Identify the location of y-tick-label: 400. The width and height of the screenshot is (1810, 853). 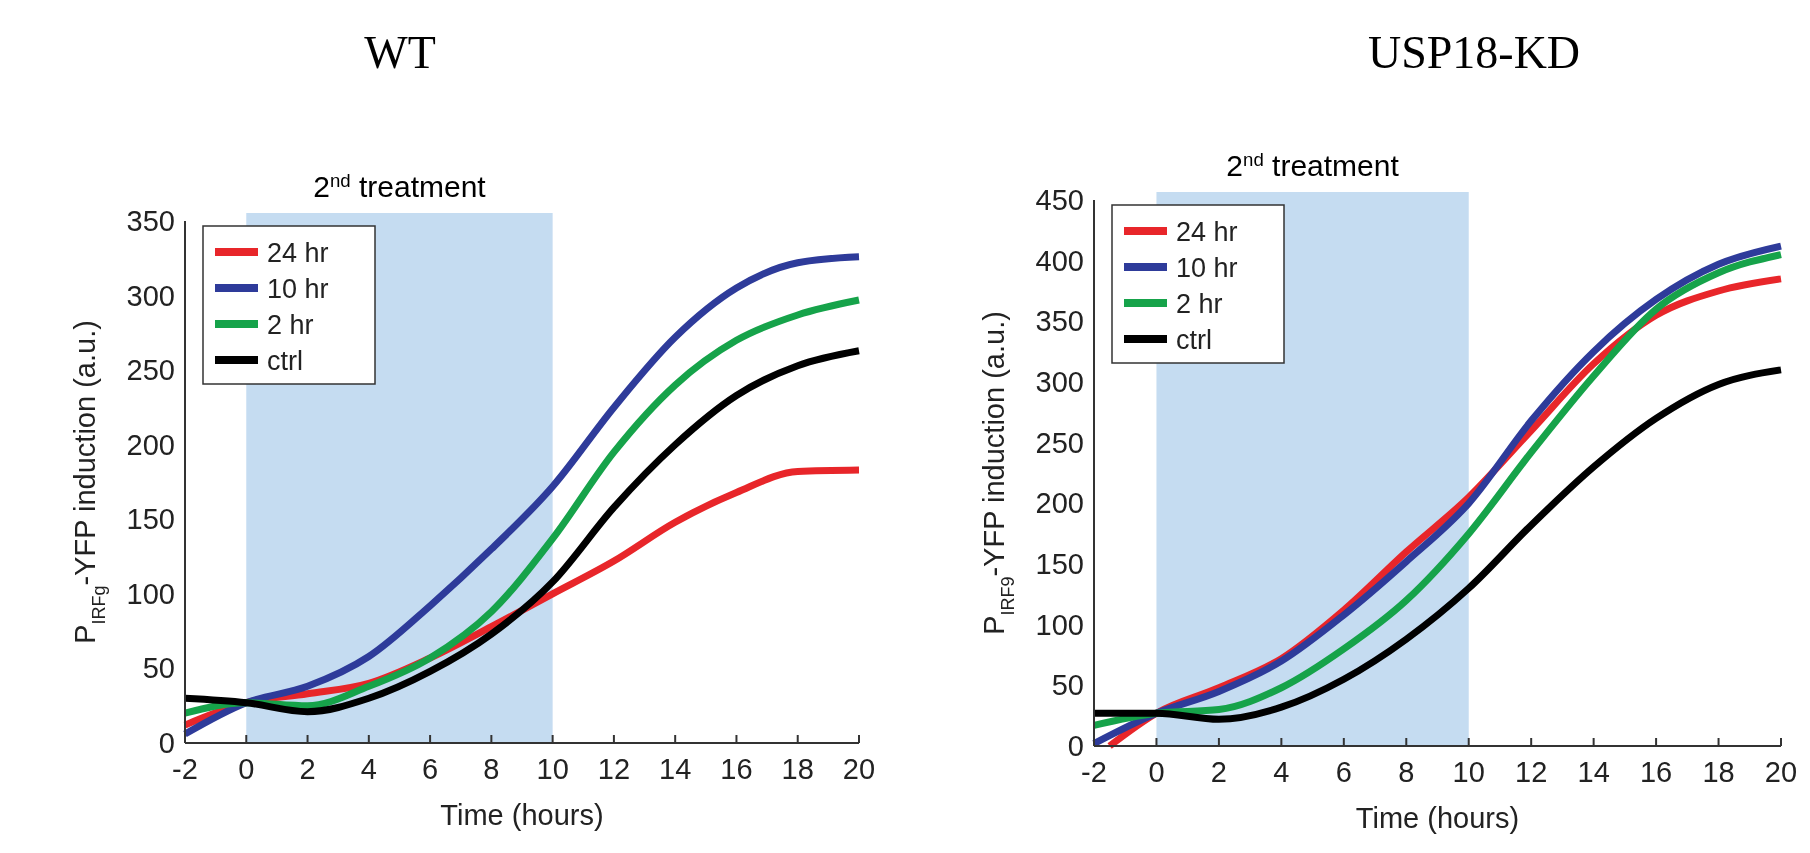
(1059, 260).